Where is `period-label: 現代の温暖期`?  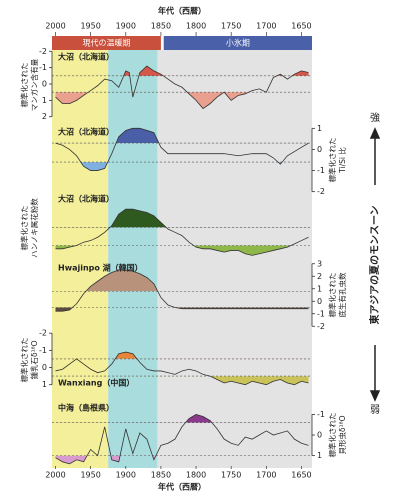
period-label: 現代の温暖期 is located at coordinates (106, 43).